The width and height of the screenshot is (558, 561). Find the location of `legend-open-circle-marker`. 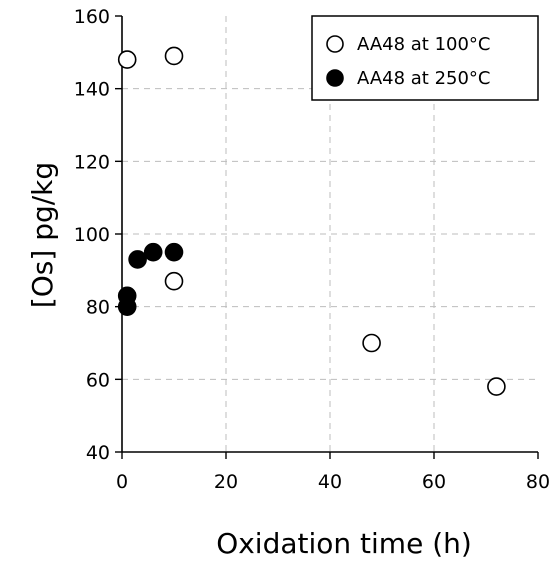

legend-open-circle-marker is located at coordinates (335, 44).